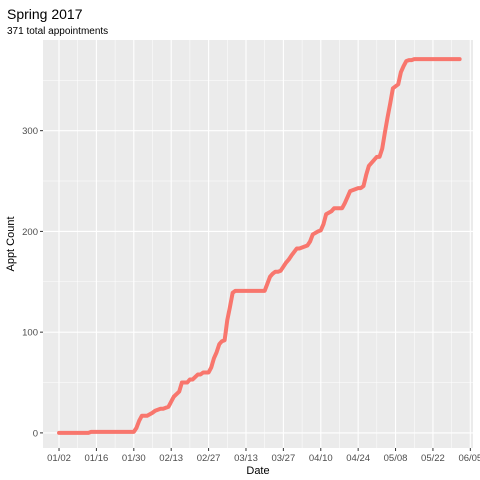 This screenshot has width=480, height=480. What do you see at coordinates (30, 131) in the screenshot?
I see `y-tick-label: 300` at bounding box center [30, 131].